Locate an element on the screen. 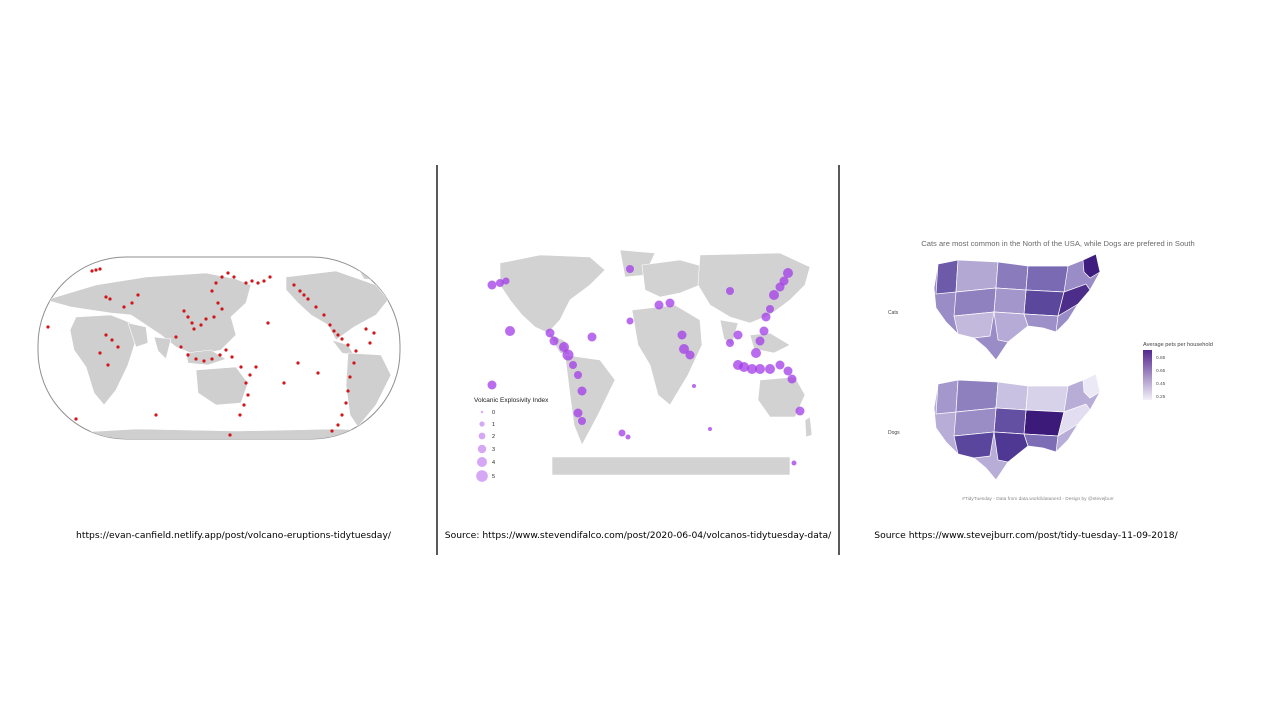  divider-right is located at coordinates (839, 360).